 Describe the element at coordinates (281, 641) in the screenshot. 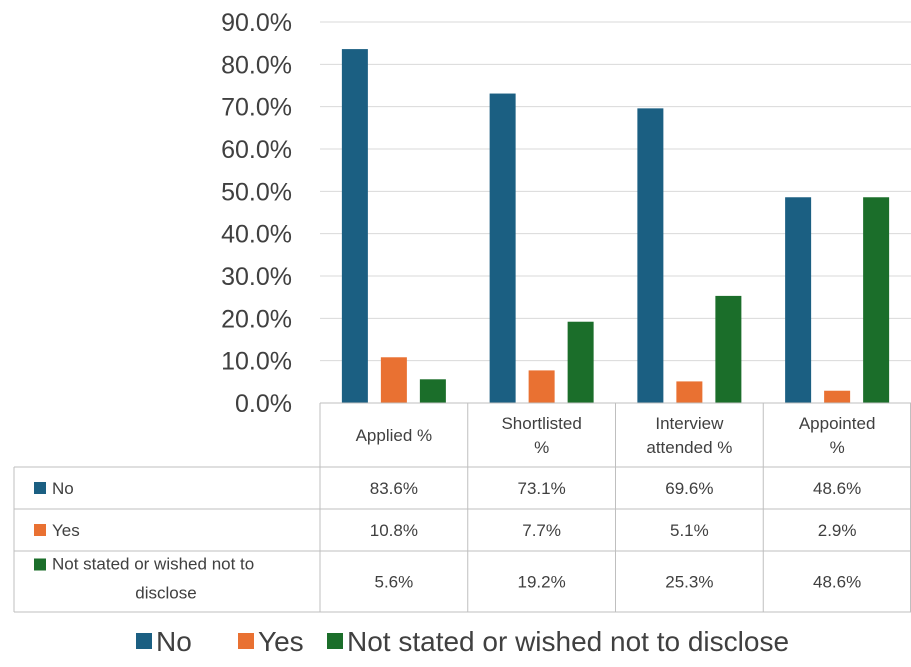

I see `legend-label: Yes` at that location.